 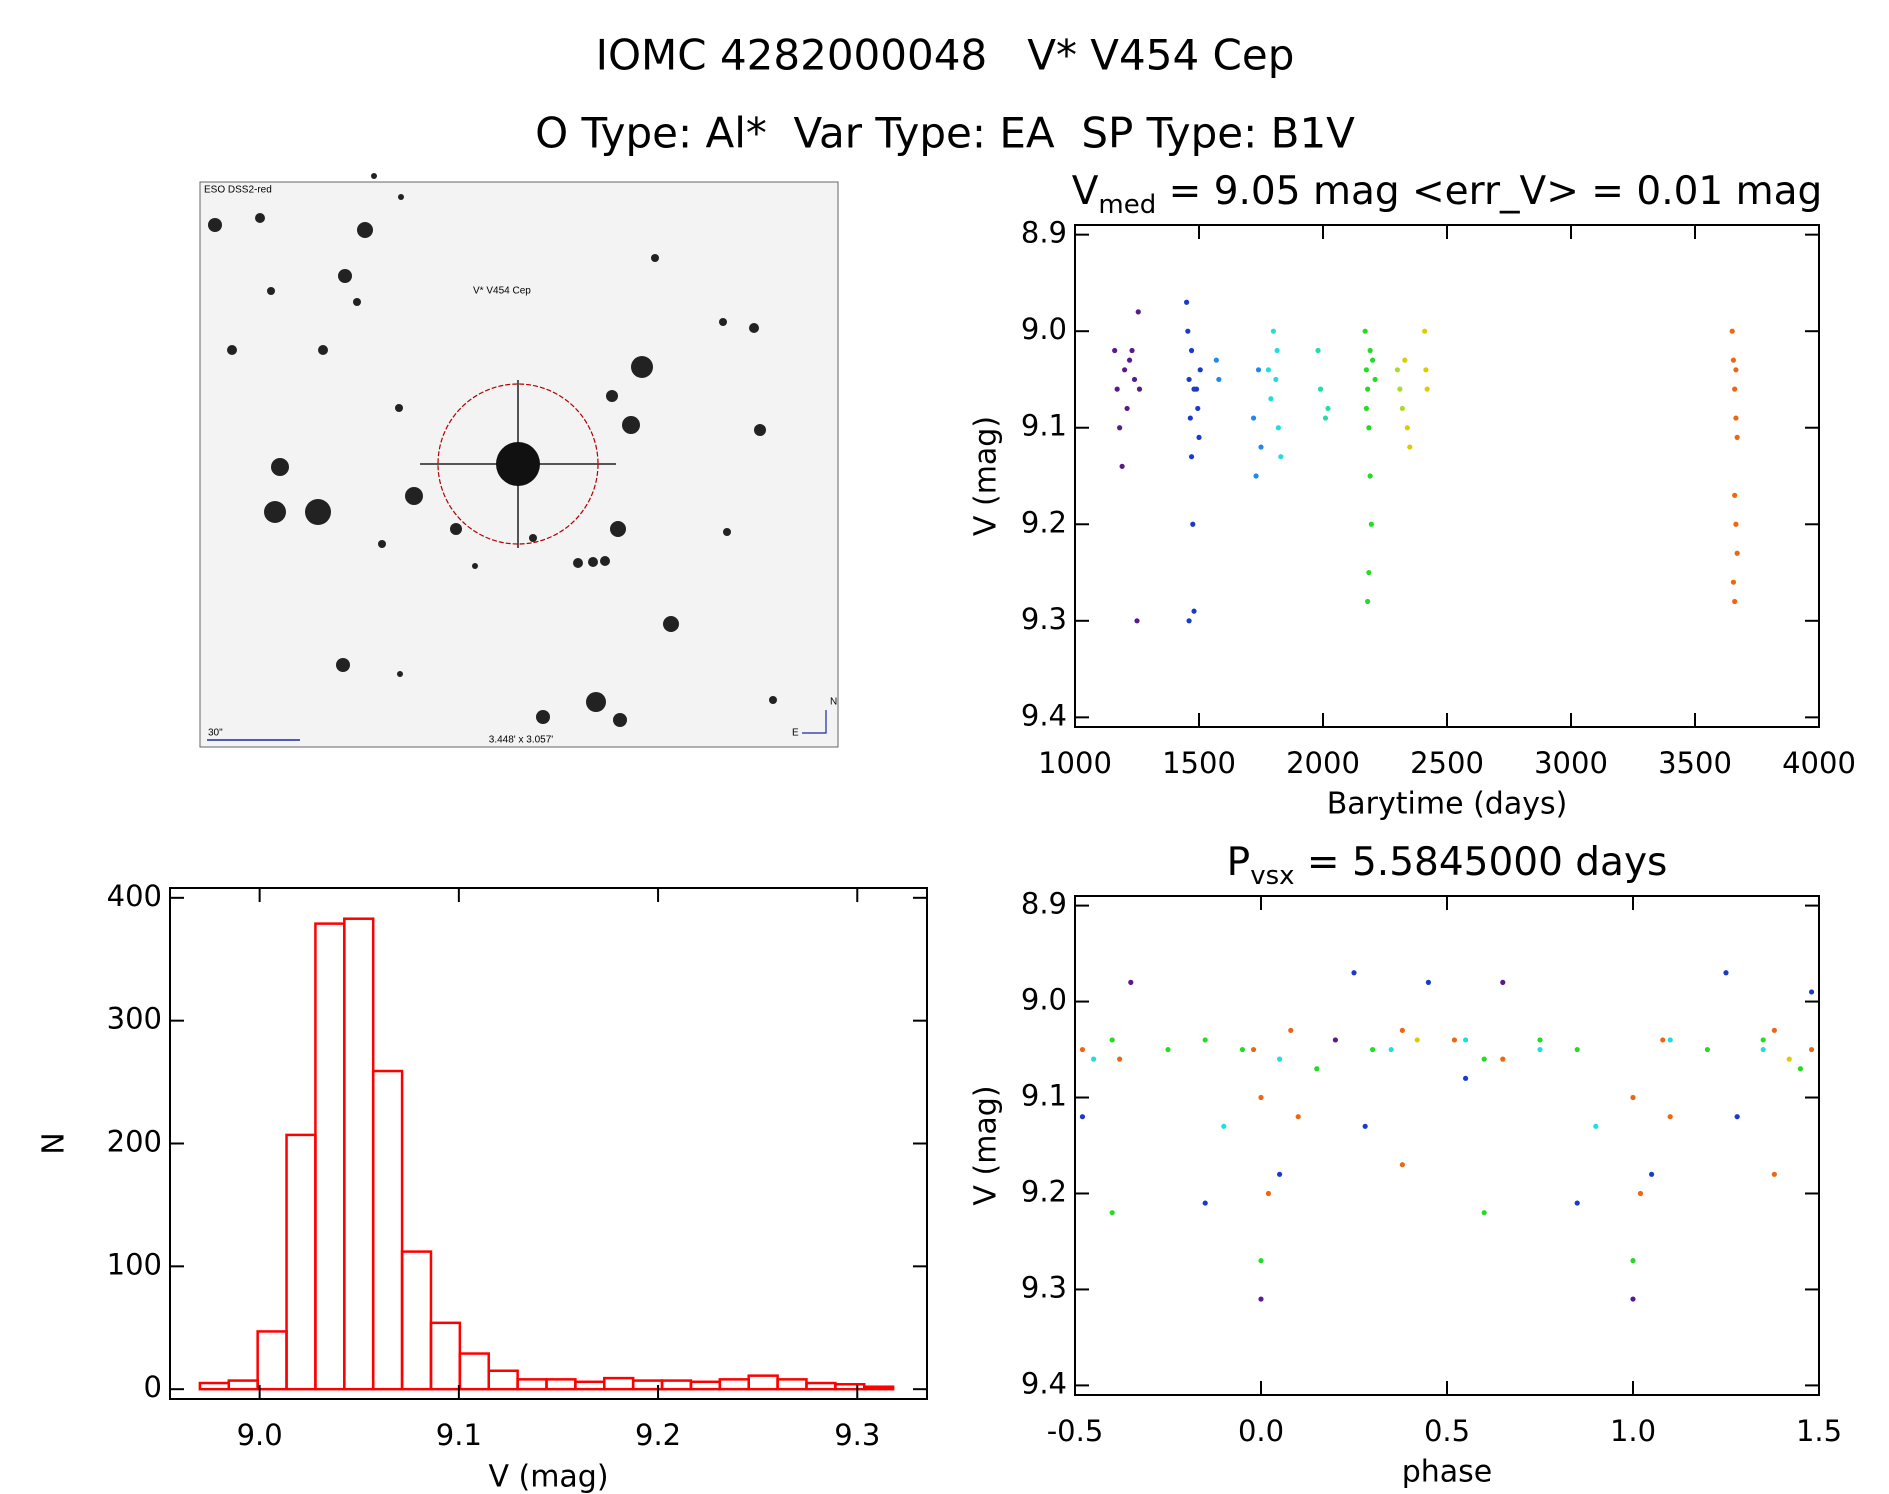 What do you see at coordinates (1447, 1472) in the screenshot?
I see `x-axis-label: phase` at bounding box center [1447, 1472].